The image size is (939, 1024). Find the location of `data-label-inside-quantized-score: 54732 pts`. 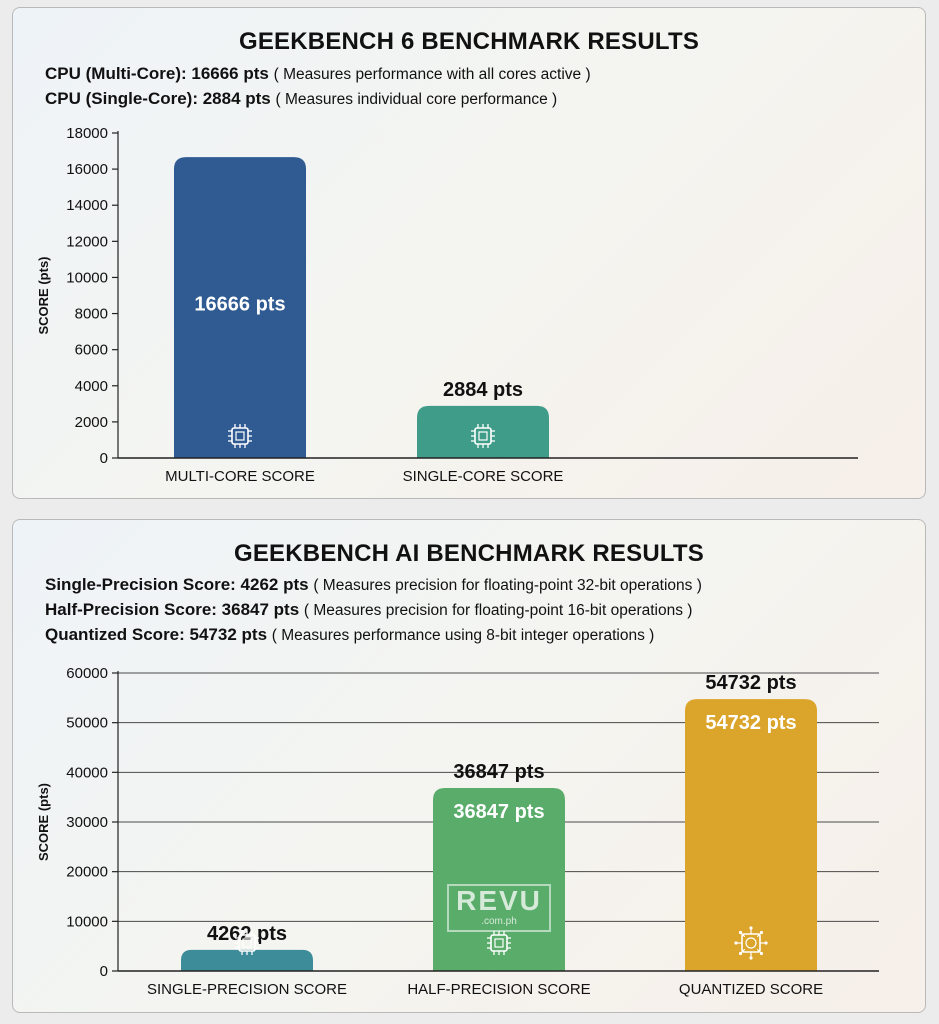

data-label-inside-quantized-score: 54732 pts is located at coordinates (750, 723).